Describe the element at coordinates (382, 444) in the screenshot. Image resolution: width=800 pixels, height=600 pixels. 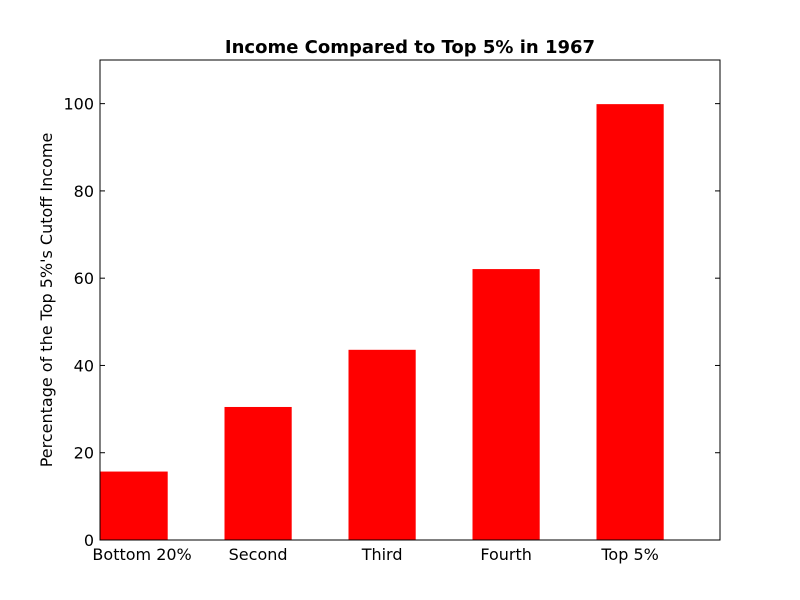
I see `bar-third` at that location.